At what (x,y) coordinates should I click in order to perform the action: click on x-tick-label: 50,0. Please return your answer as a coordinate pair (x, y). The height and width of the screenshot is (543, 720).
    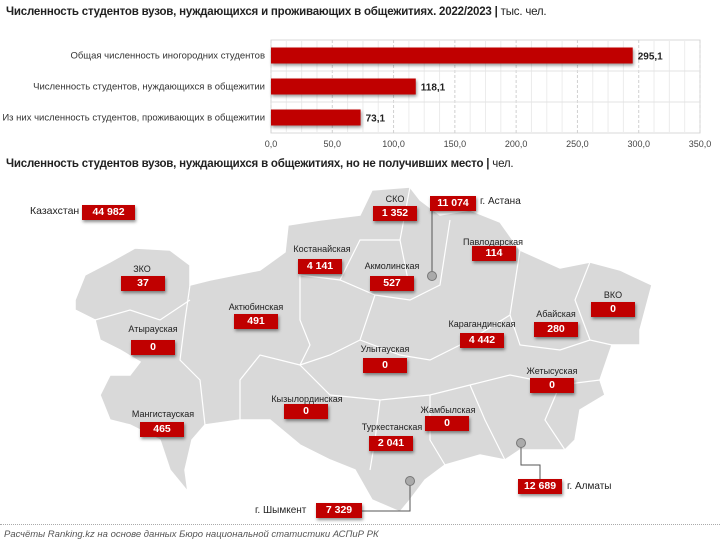
    Looking at the image, I should click on (333, 144).